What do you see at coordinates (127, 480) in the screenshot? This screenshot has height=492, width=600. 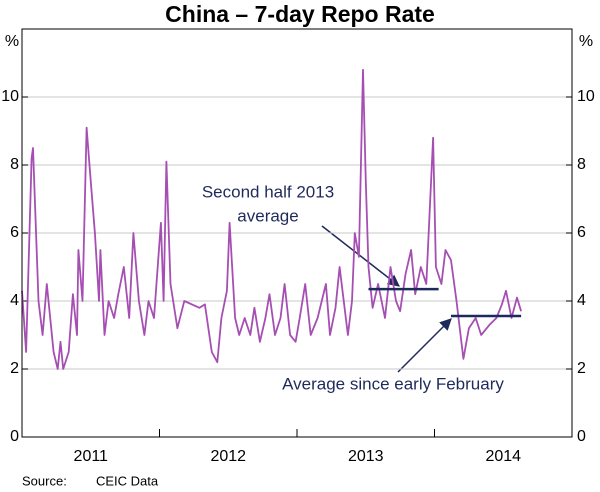 I see `source: CEIC Data` at bounding box center [127, 480].